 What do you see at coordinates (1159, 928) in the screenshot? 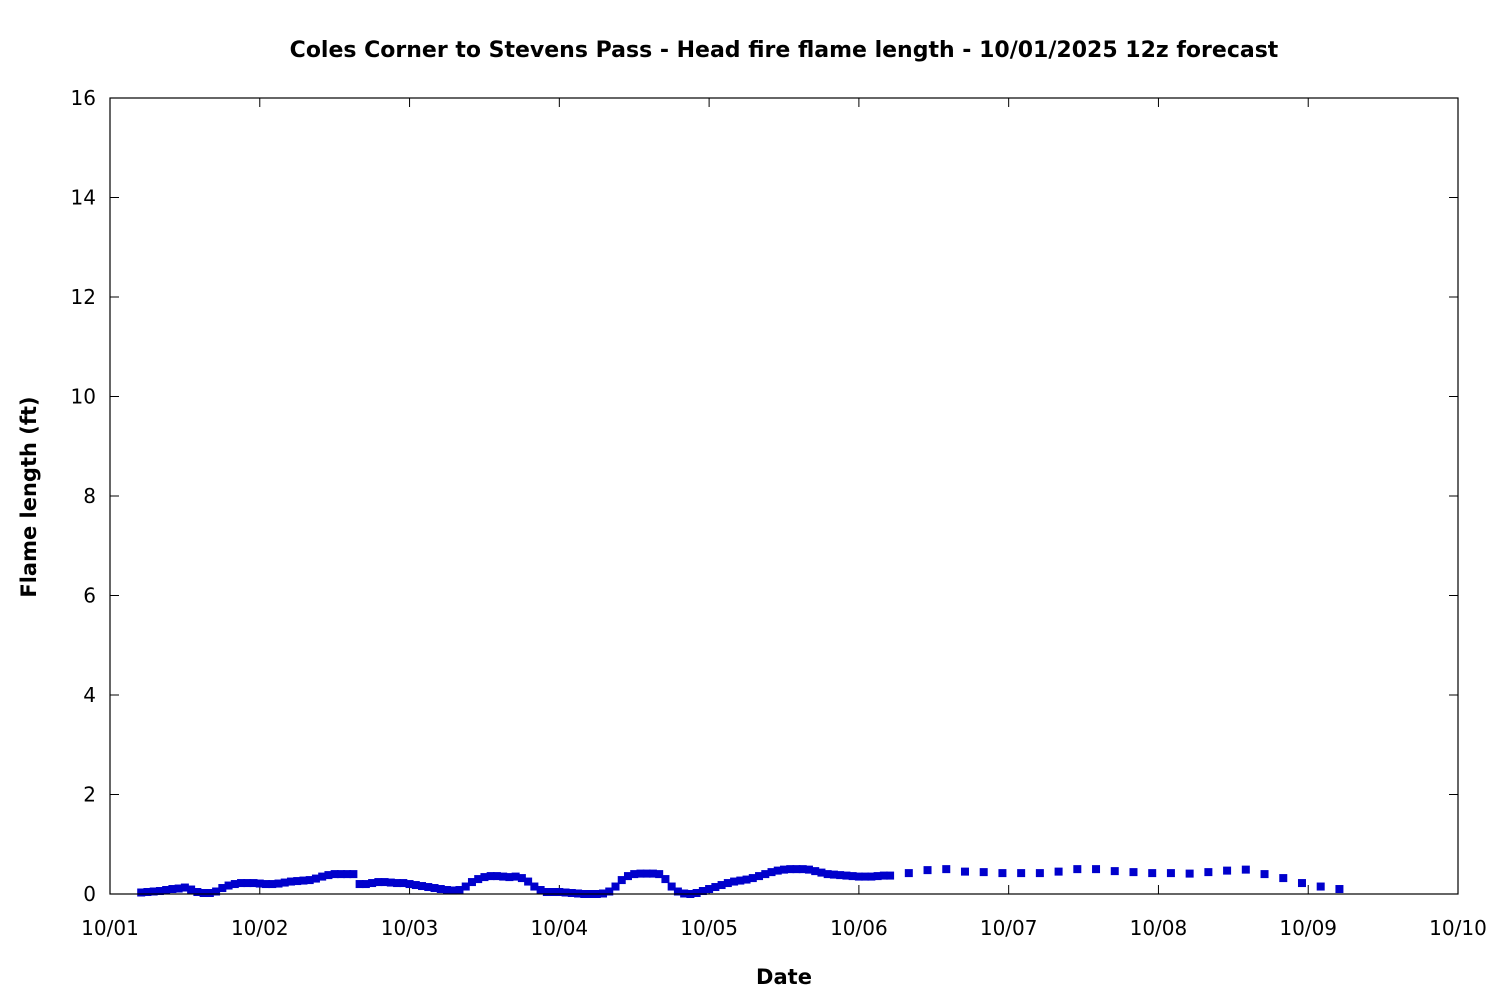
I see `x-tick-label: 10/08` at bounding box center [1159, 928].